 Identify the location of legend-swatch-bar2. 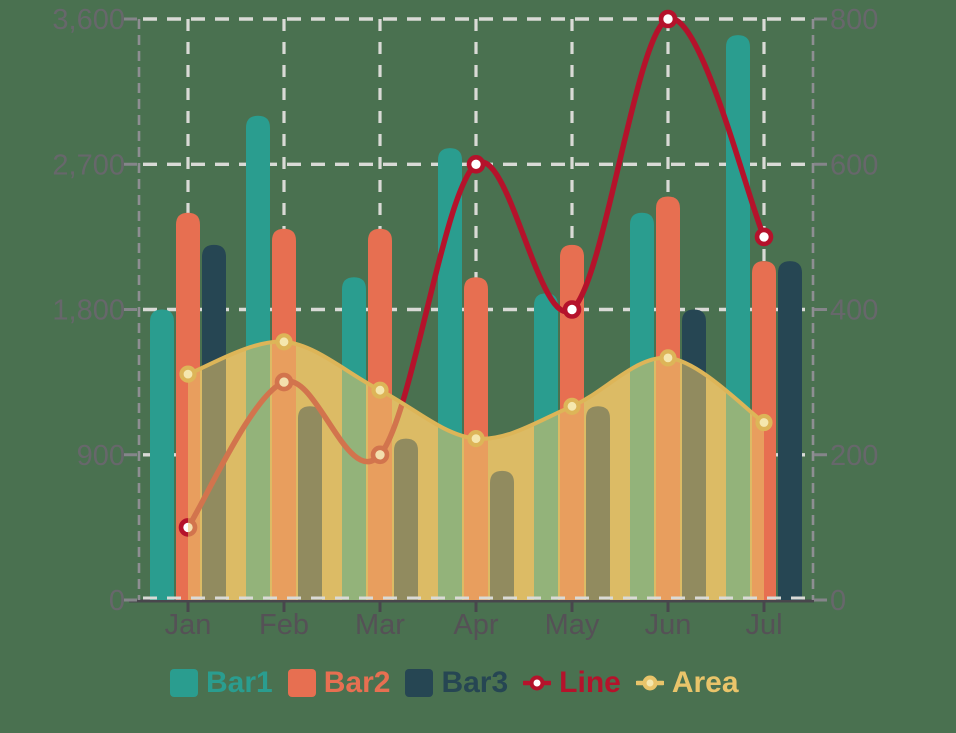
(301, 683).